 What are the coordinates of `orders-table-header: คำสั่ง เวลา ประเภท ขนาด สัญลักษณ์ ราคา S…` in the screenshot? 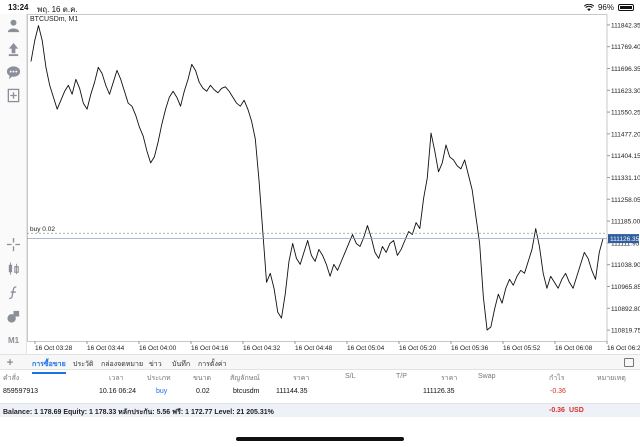 It's located at (320, 379).